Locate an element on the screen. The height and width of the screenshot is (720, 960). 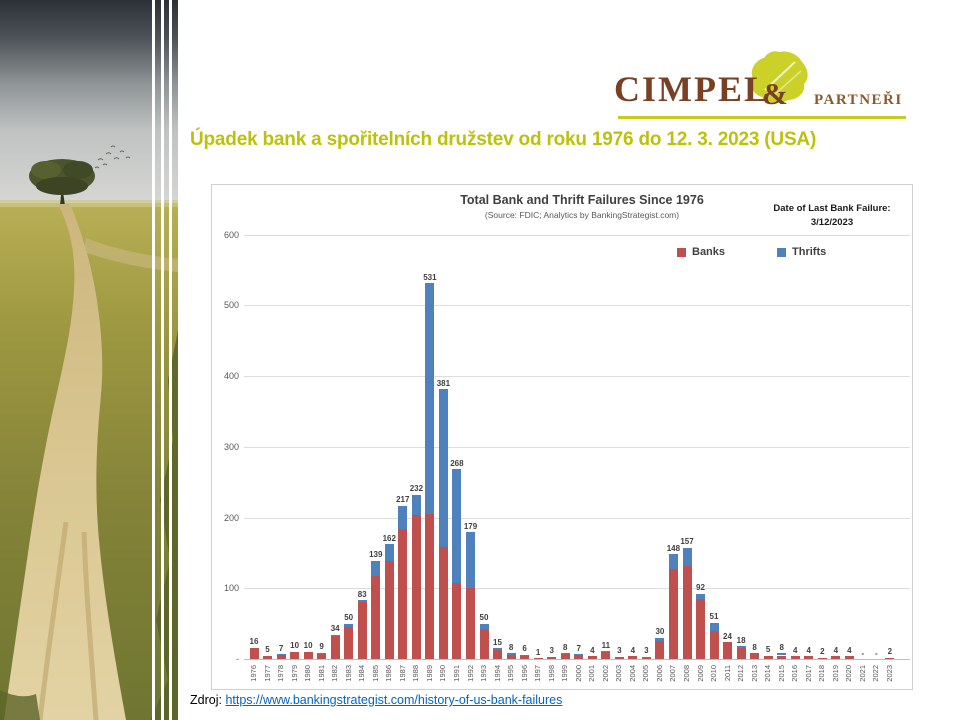
x-axis-tick-label: 2023 is located at coordinates (889, 673).